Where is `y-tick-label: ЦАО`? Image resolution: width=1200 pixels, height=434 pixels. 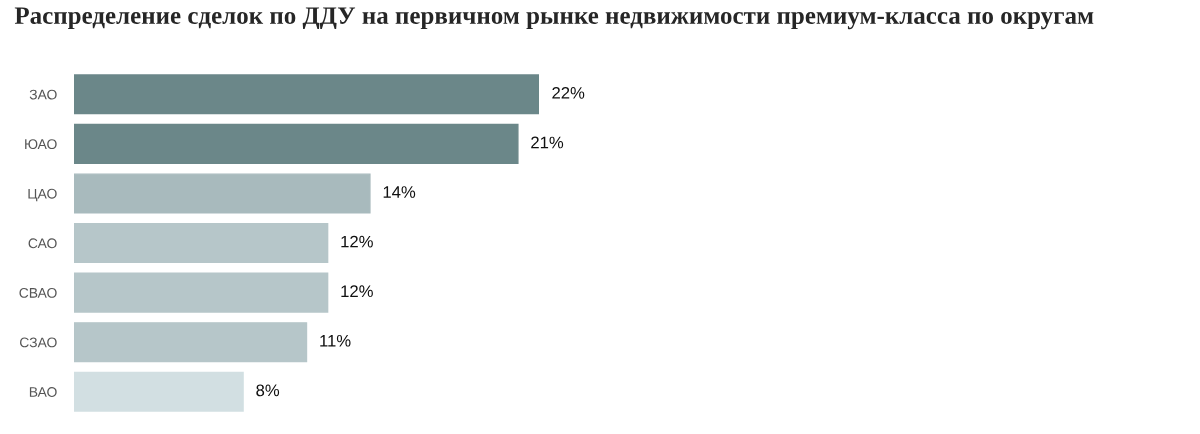 y-tick-label: ЦАО is located at coordinates (42, 195).